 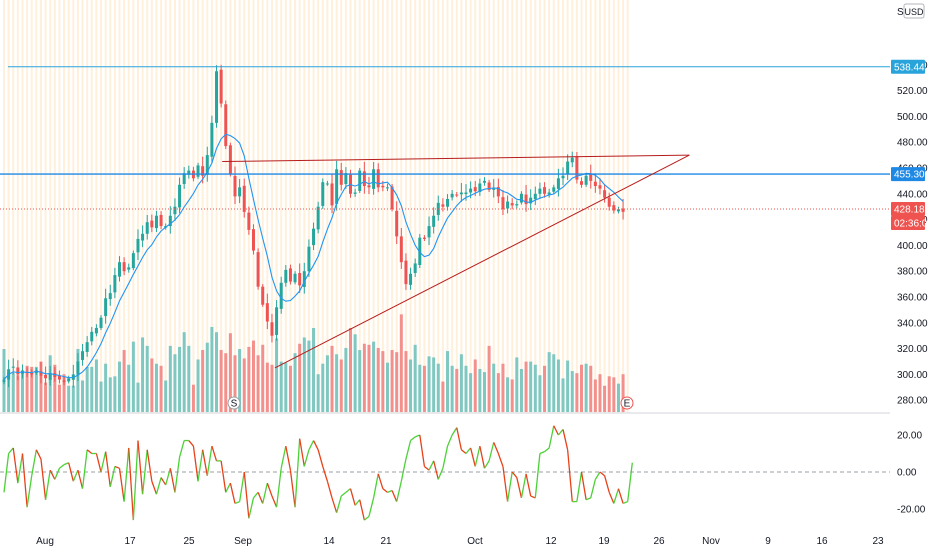 I want to click on earnings-marker-icon, so click(x=627, y=403).